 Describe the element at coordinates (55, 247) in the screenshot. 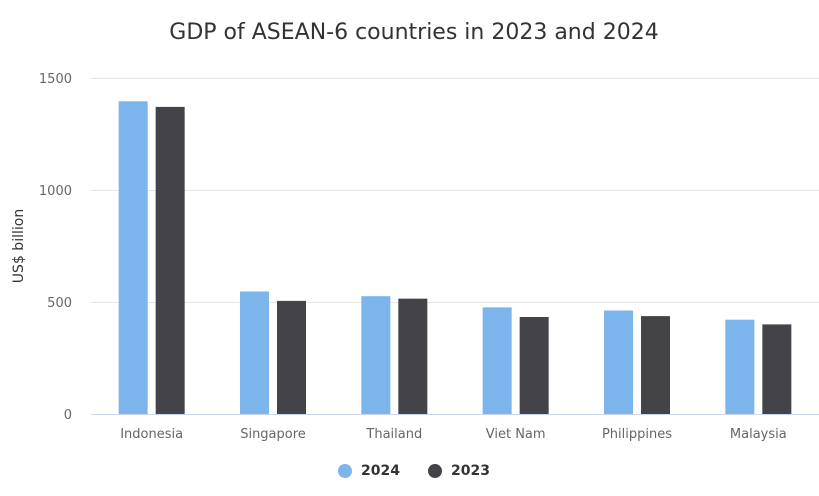

I see `y-axis-ticks: 0 500 1000 1500` at that location.